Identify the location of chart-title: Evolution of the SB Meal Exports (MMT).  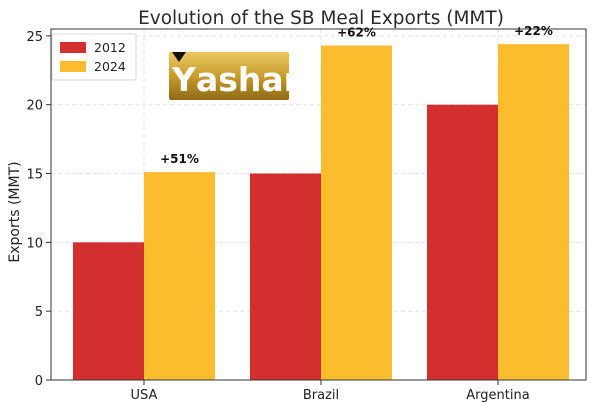
(321, 18).